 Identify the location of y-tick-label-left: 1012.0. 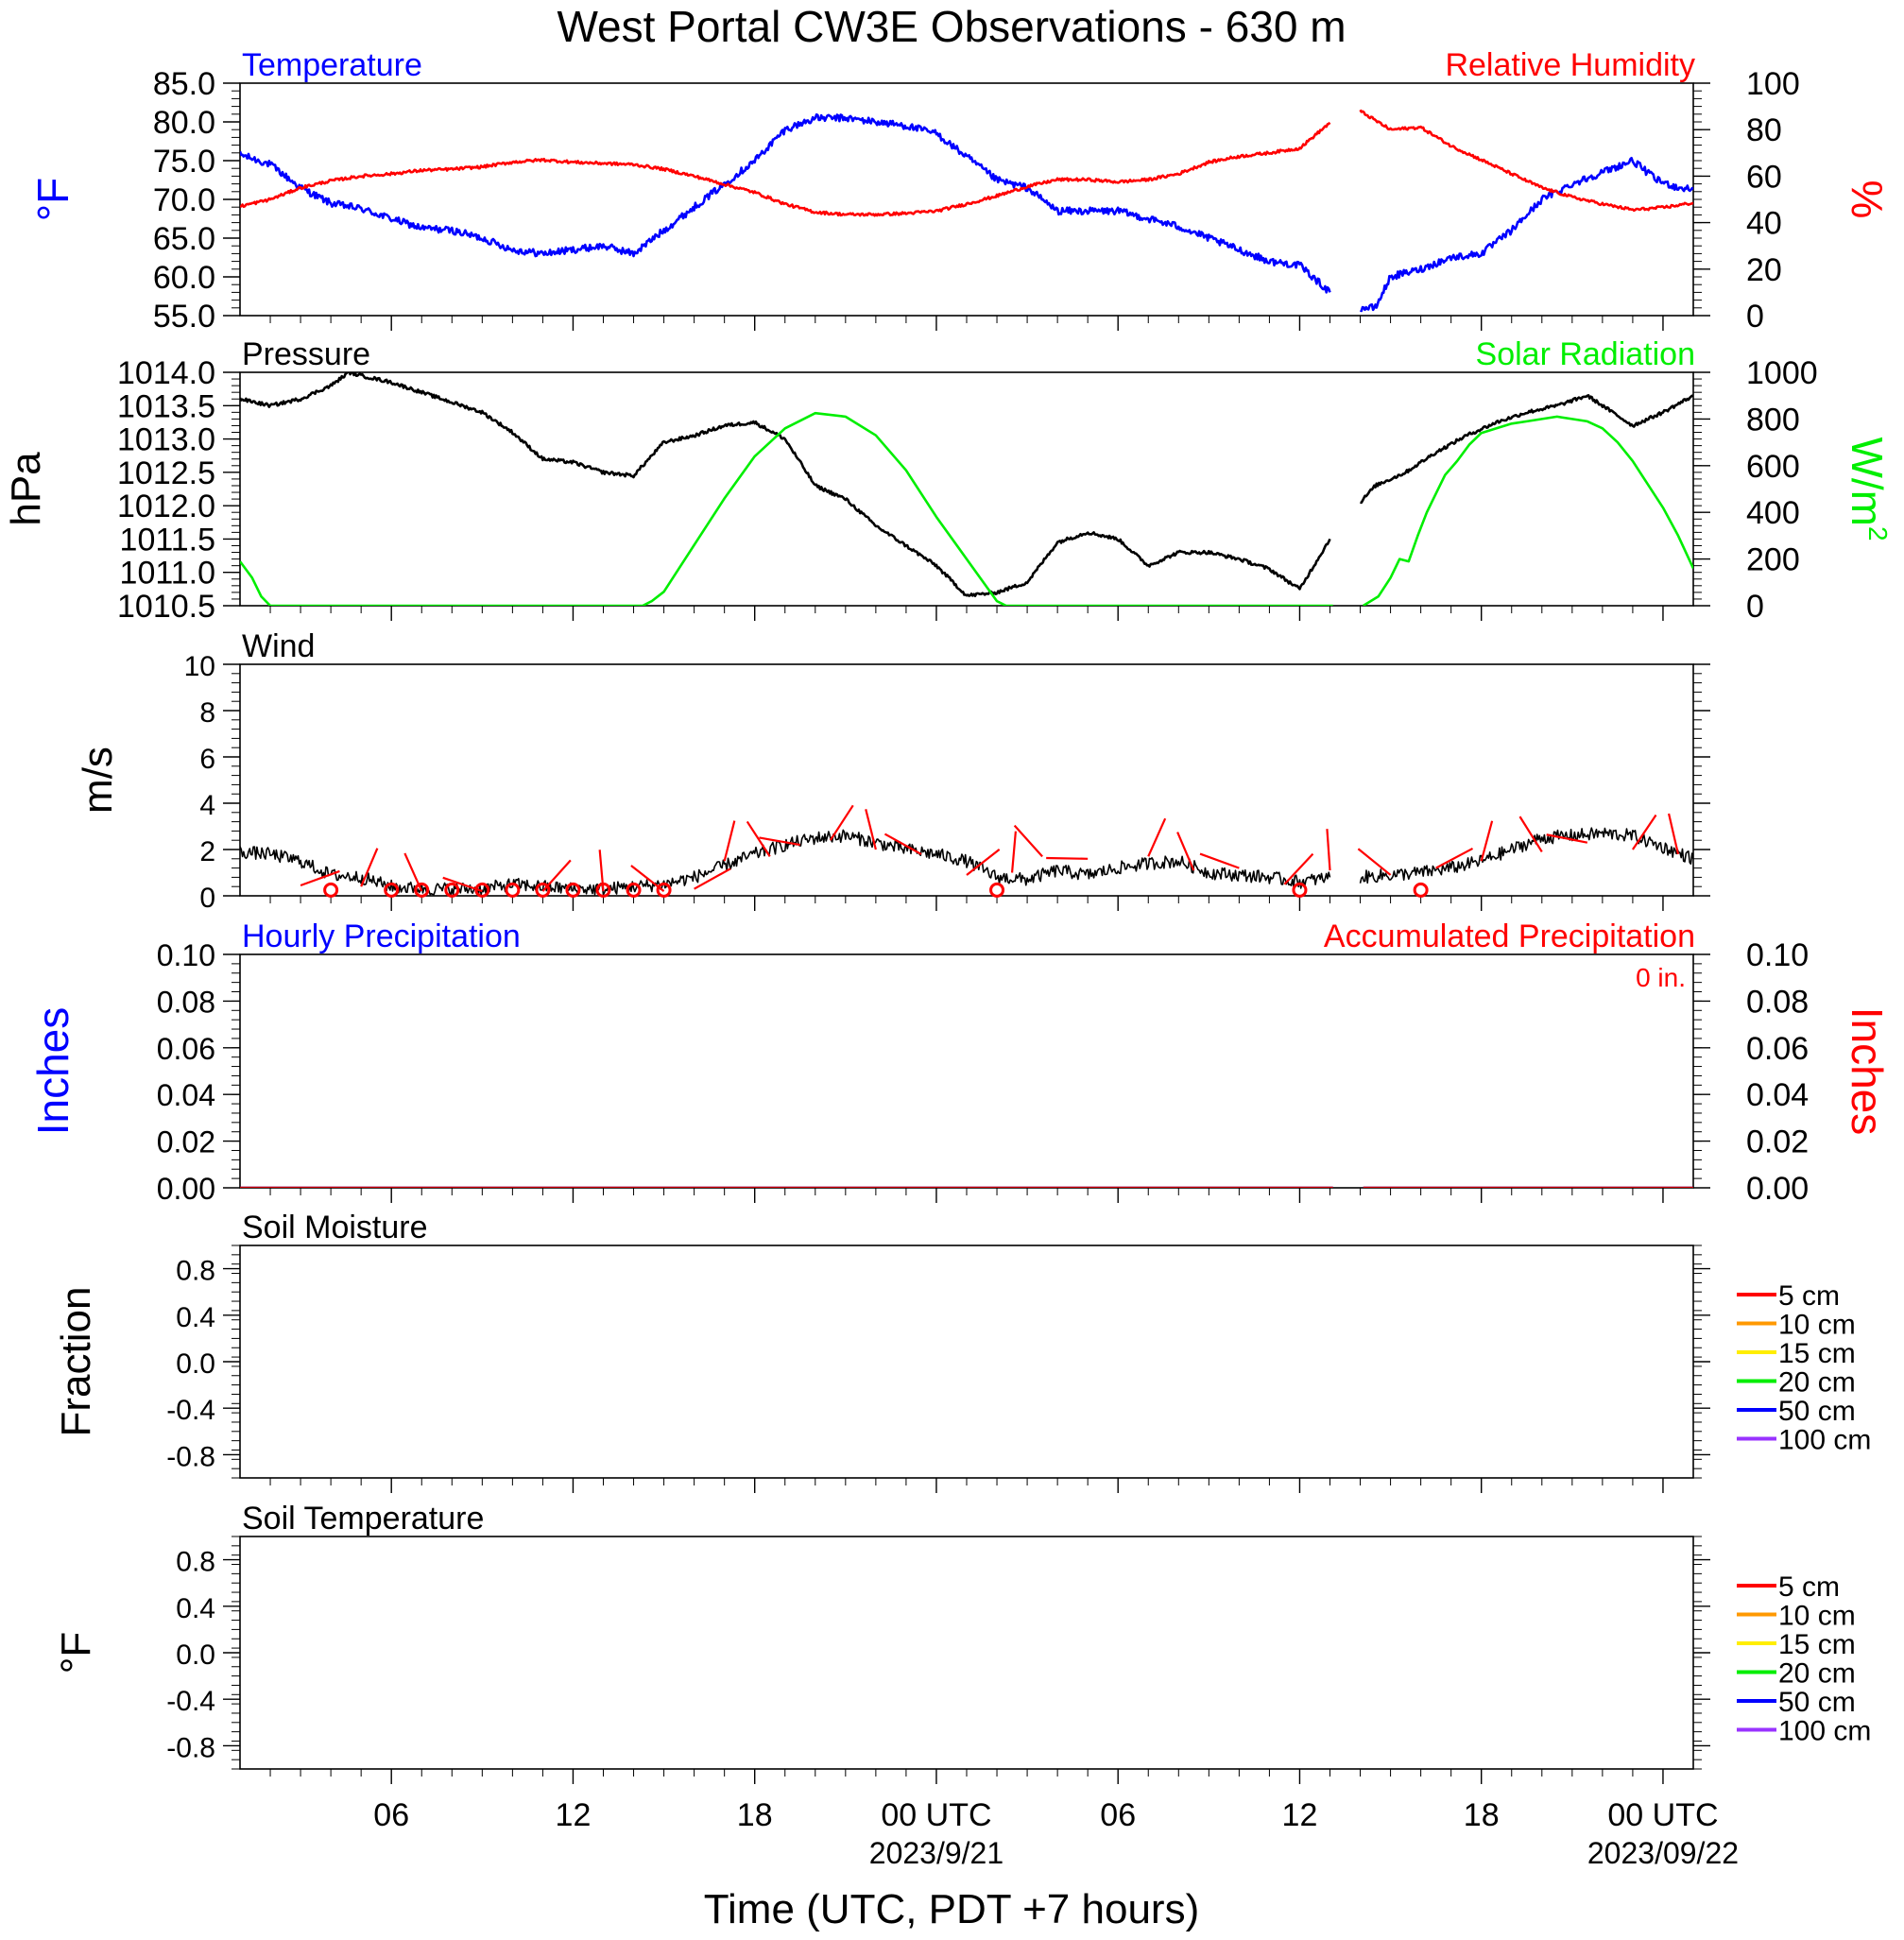
(166, 507).